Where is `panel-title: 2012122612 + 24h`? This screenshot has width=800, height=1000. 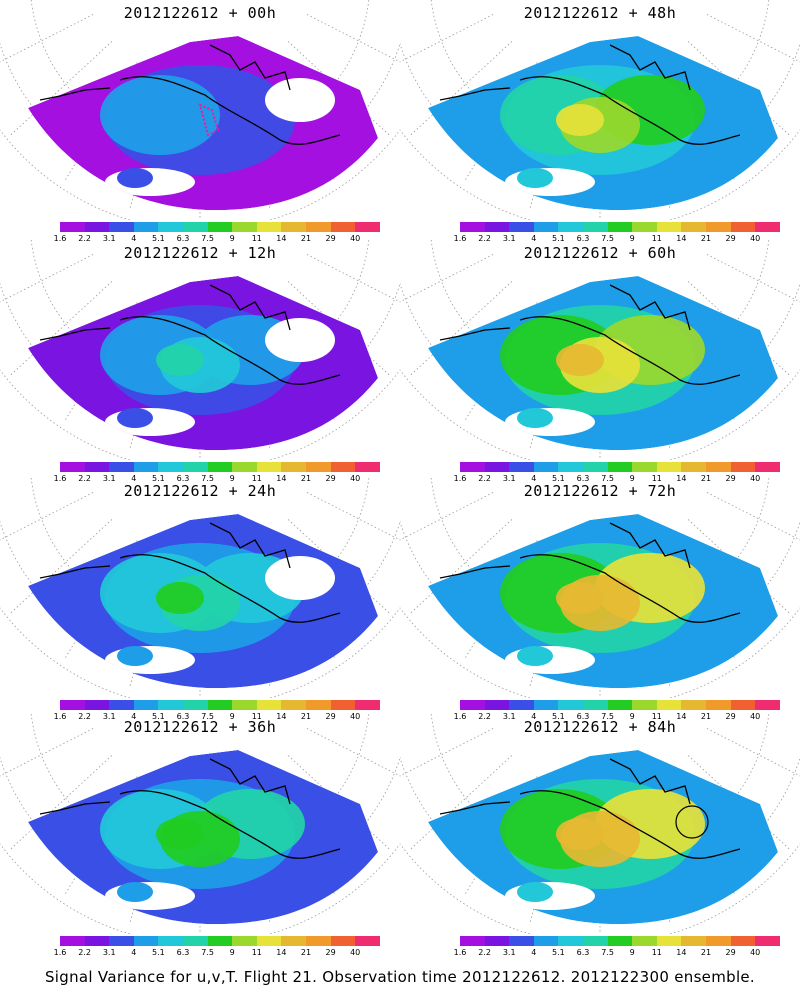 panel-title: 2012122612 + 24h is located at coordinates (200, 491).